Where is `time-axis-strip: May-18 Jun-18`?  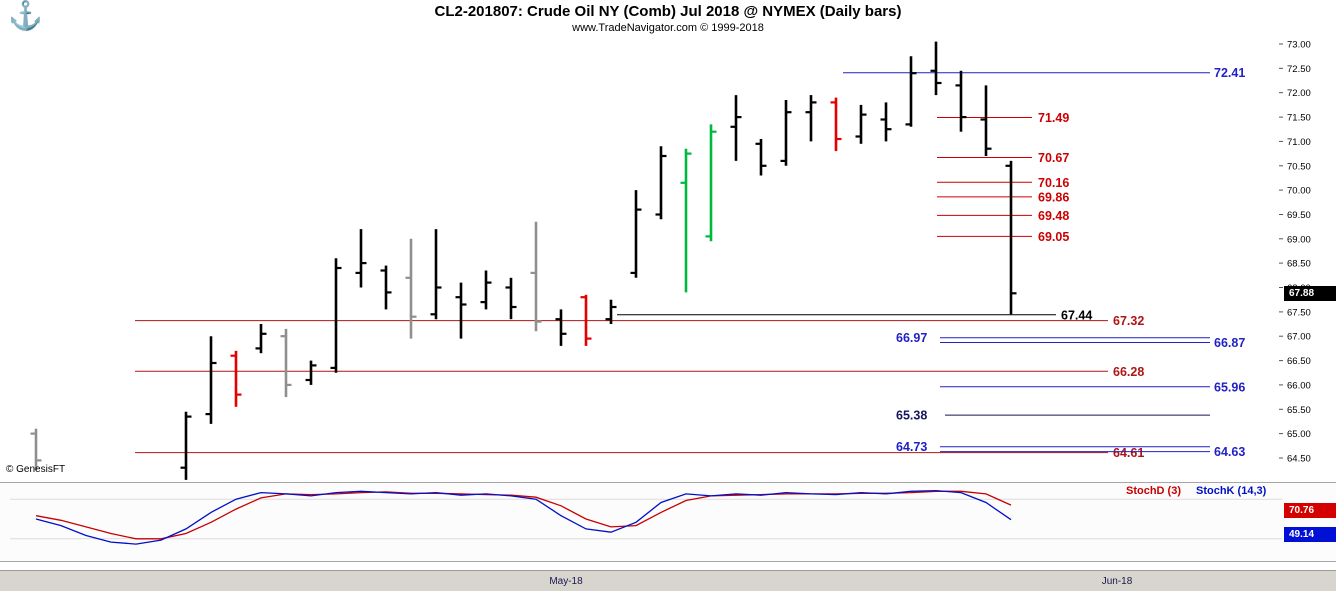
time-axis-strip: May-18 Jun-18 is located at coordinates (668, 580).